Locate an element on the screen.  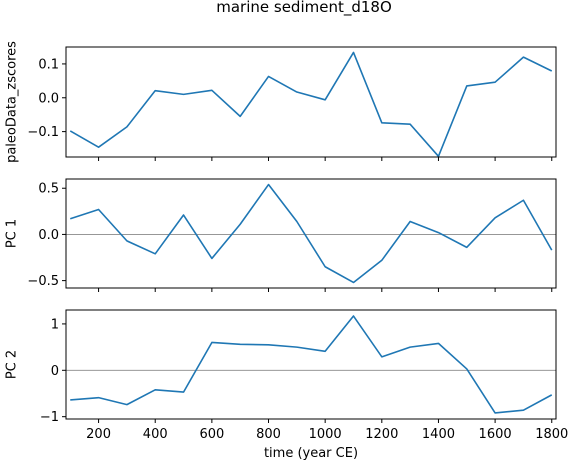
y-tick-label: 0.5 is located at coordinates (48, 189).